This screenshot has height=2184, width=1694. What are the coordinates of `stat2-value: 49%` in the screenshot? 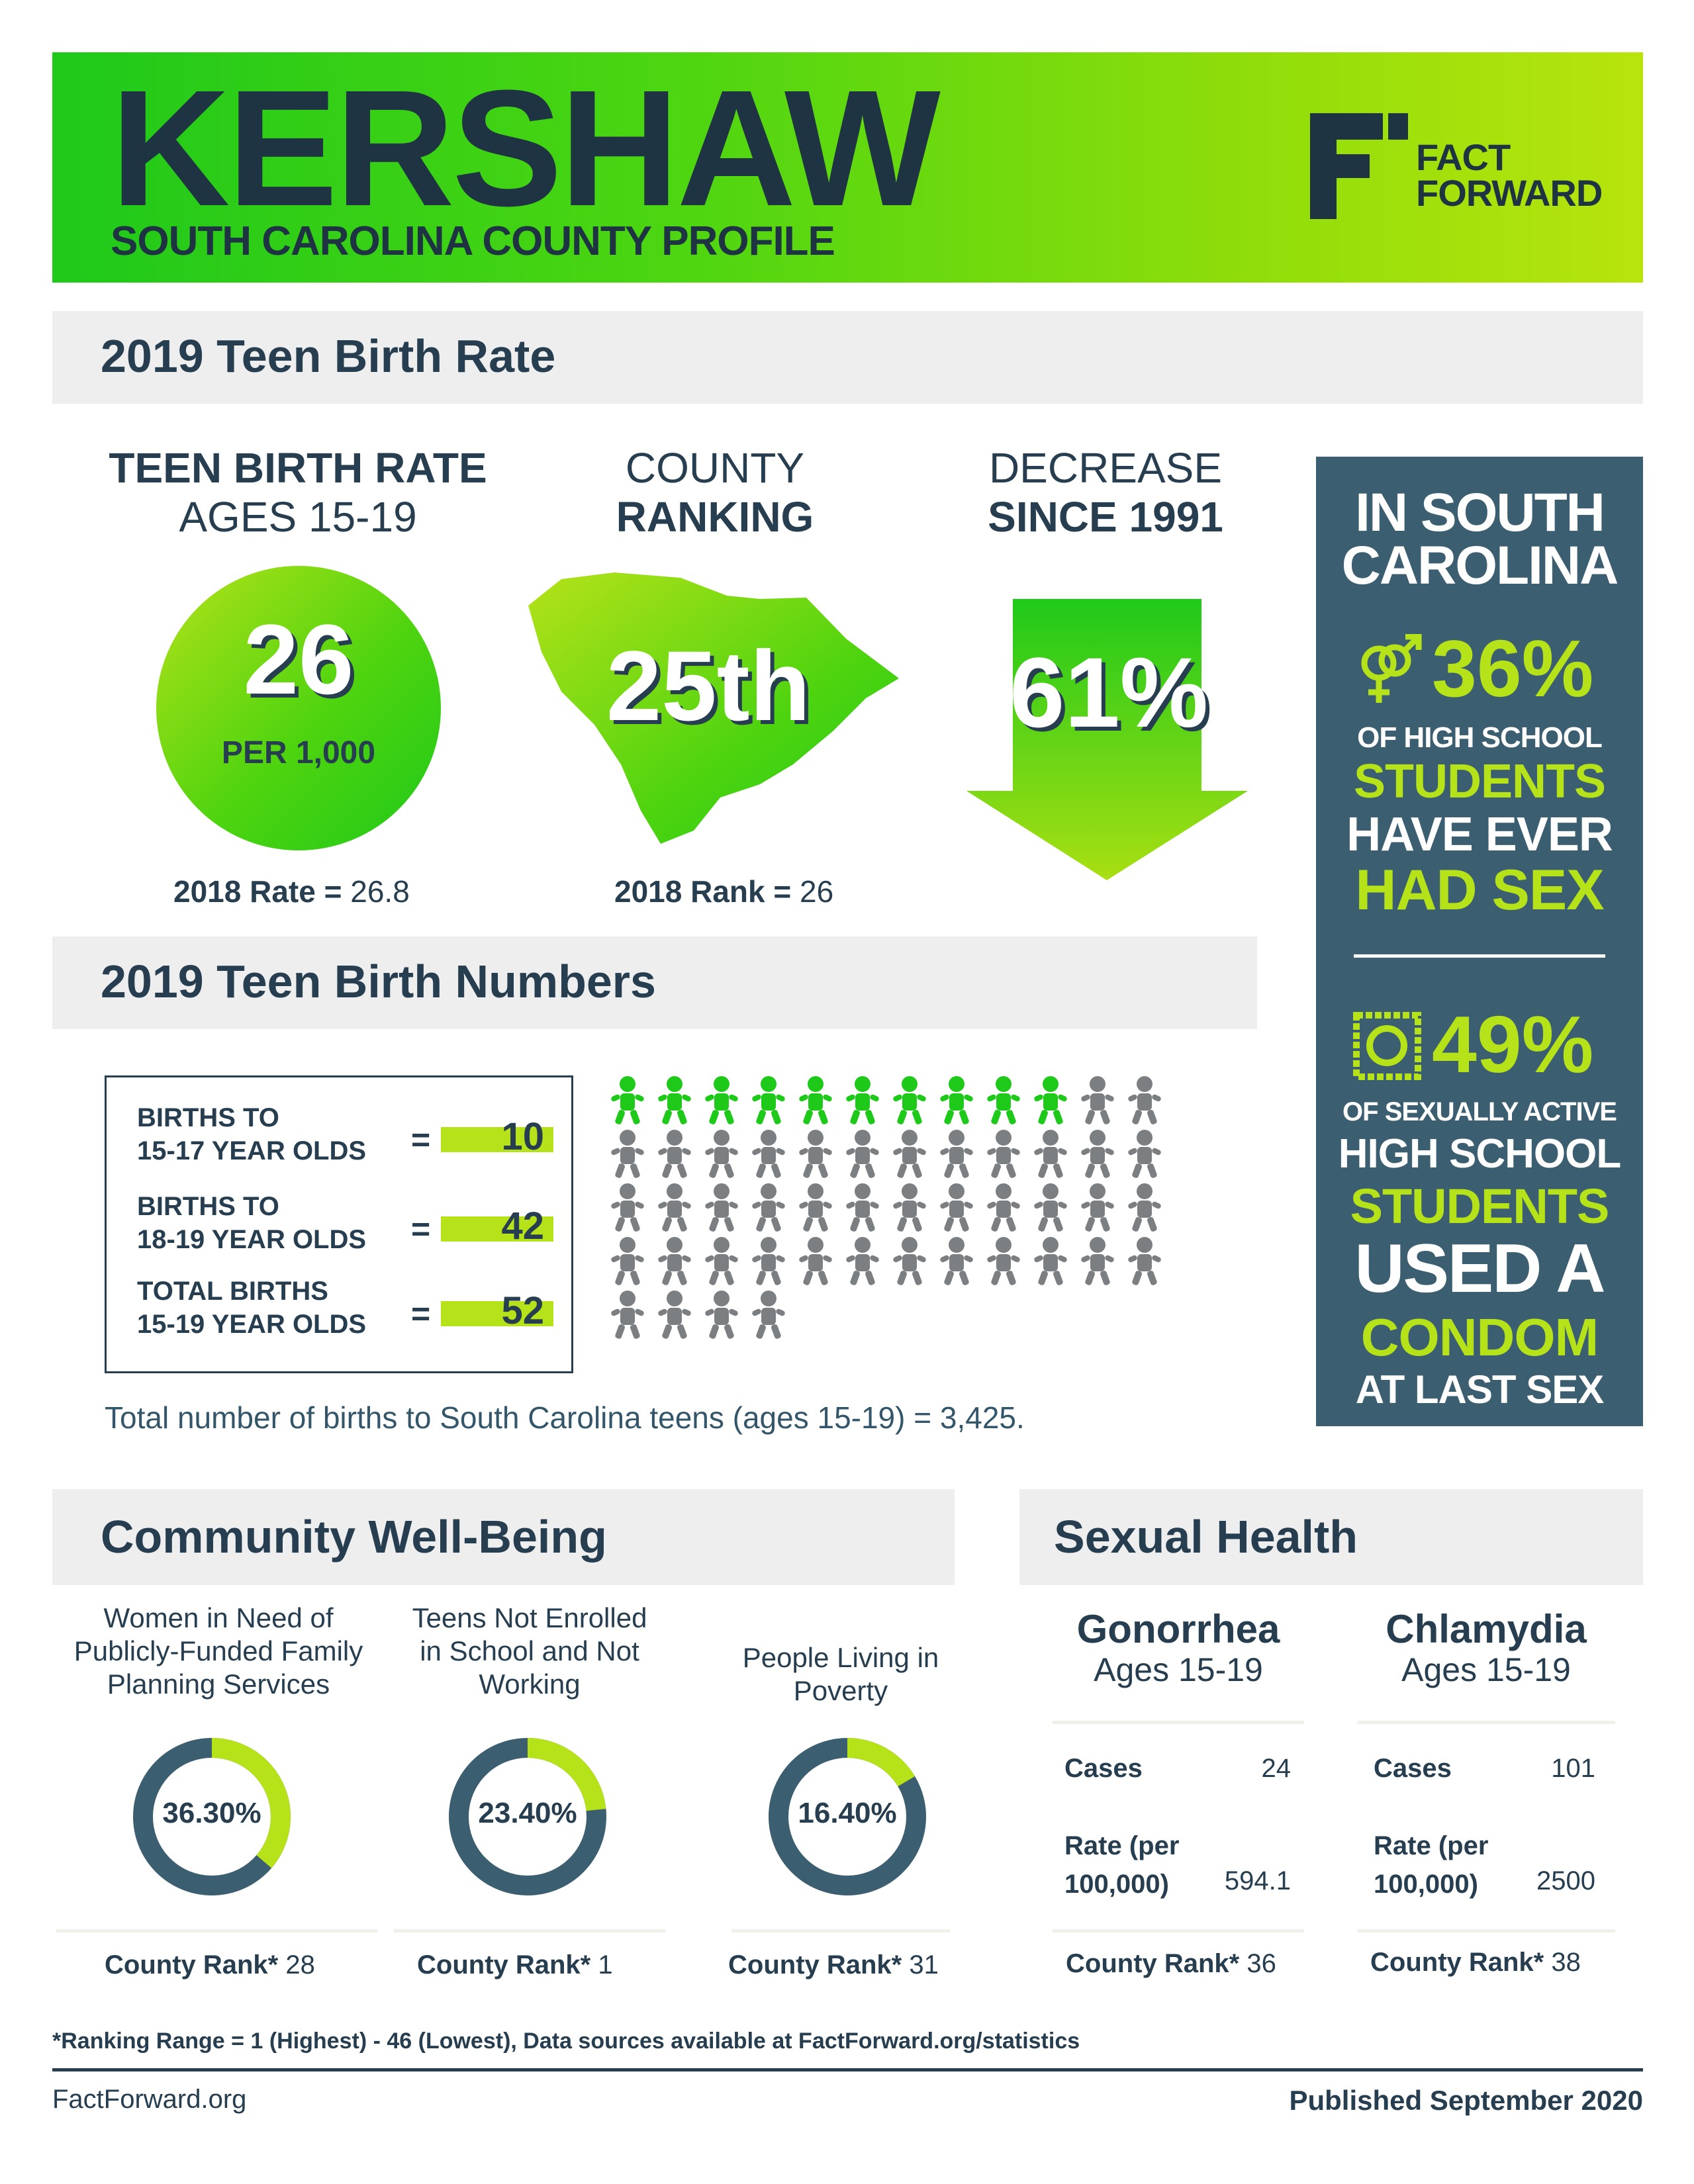 It's located at (1513, 1044).